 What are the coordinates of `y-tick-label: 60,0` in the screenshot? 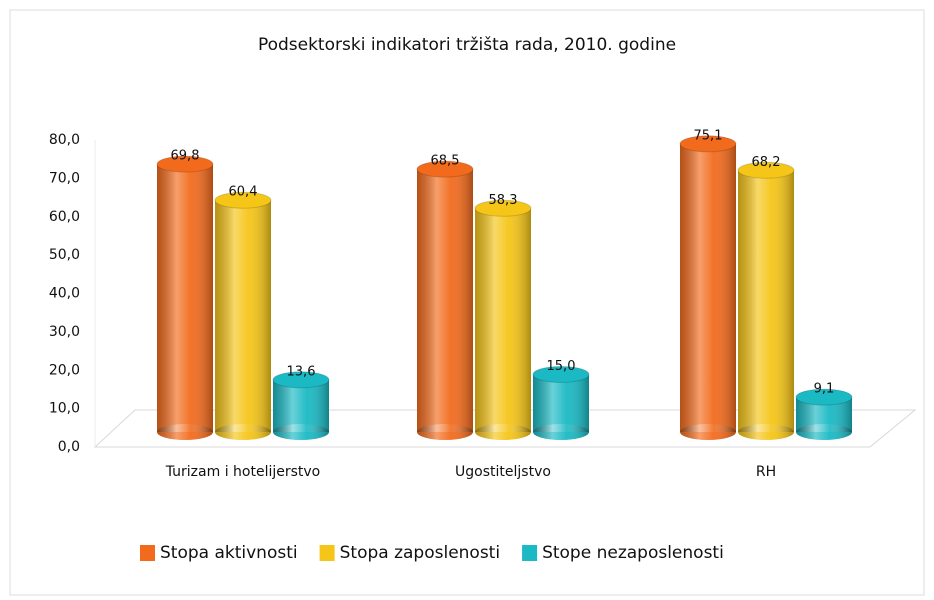 It's located at (64, 217).